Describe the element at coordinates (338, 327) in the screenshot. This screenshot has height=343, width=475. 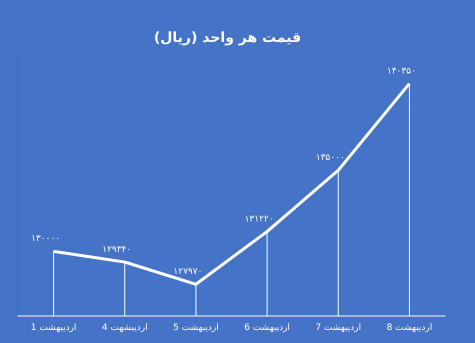
I see `x-tick-label: 7 اردیبهشت` at that location.